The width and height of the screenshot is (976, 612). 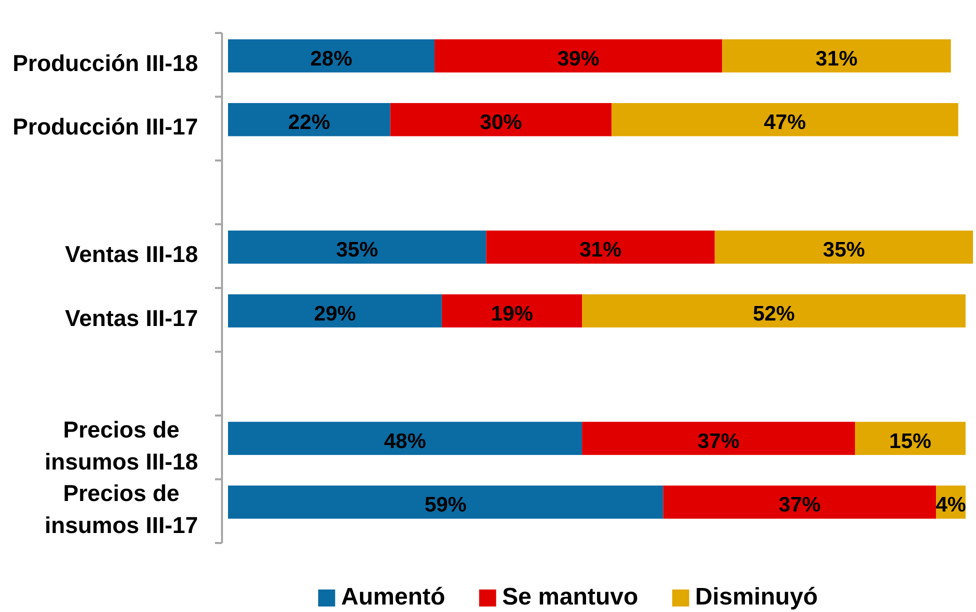 I want to click on data-label: 4%, so click(x=951, y=505).